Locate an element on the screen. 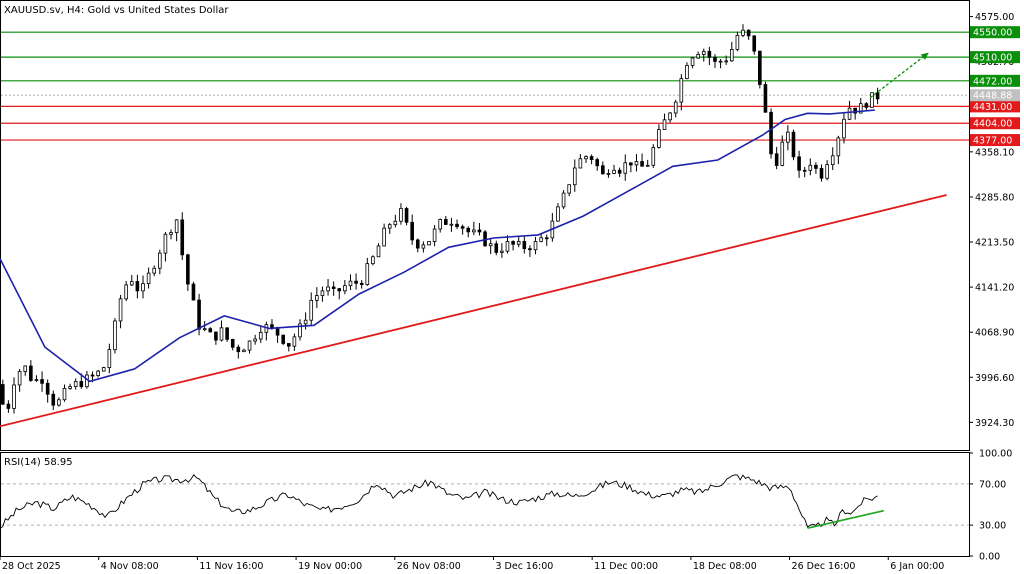 Image resolution: width=1024 pixels, height=574 pixels. x-tick-label: 3 Dec 16:00 is located at coordinates (524, 566).